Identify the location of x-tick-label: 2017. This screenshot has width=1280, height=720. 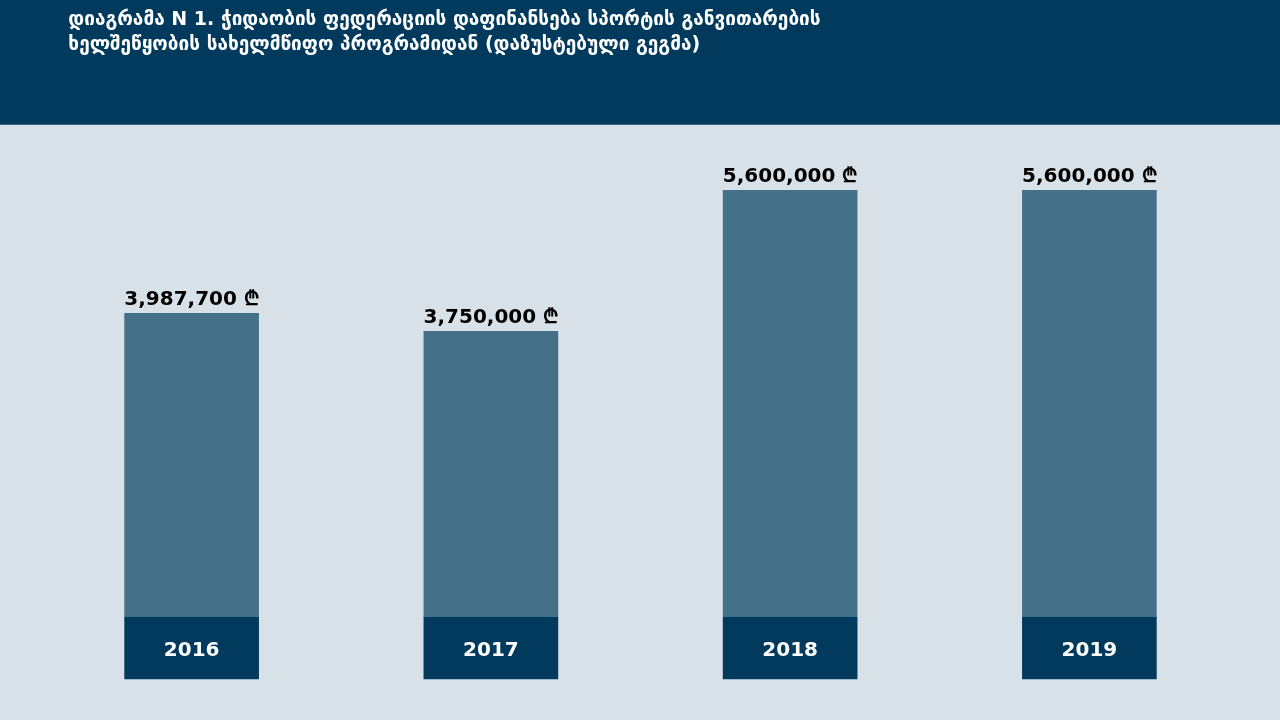
(491, 649).